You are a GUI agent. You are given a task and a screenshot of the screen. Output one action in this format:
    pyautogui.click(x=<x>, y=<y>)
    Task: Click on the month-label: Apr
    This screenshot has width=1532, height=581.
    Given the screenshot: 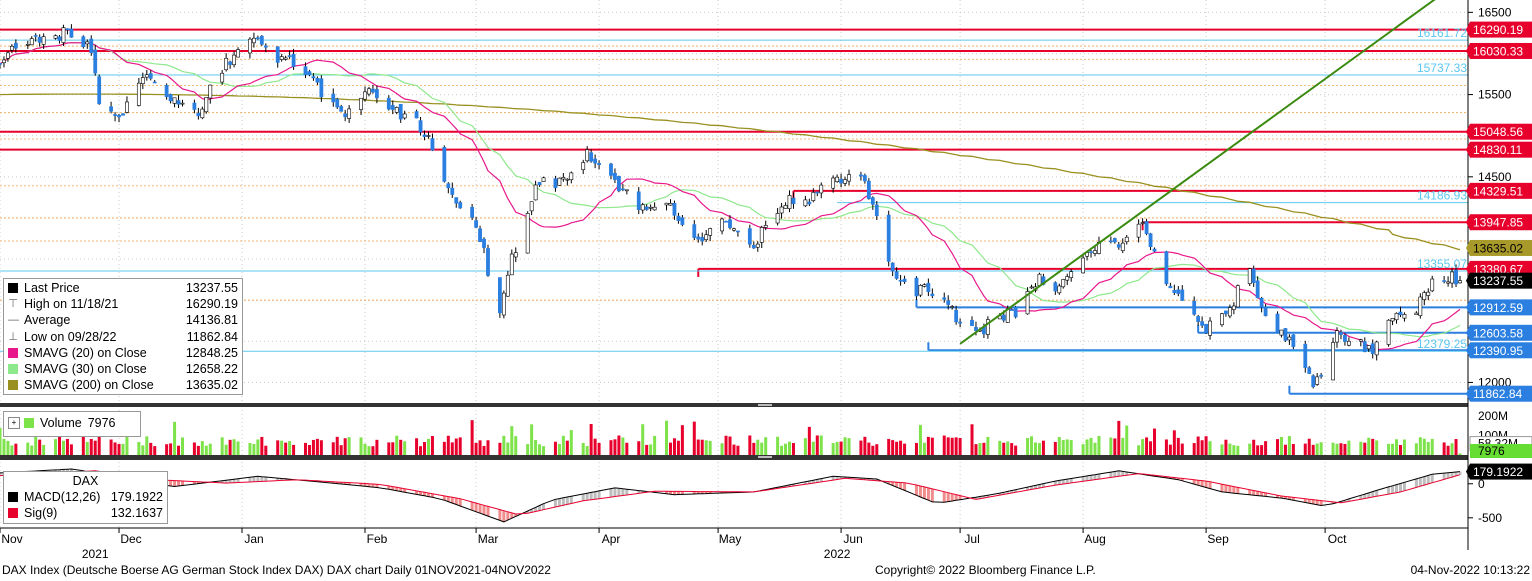 What is the action you would take?
    pyautogui.click(x=611, y=539)
    